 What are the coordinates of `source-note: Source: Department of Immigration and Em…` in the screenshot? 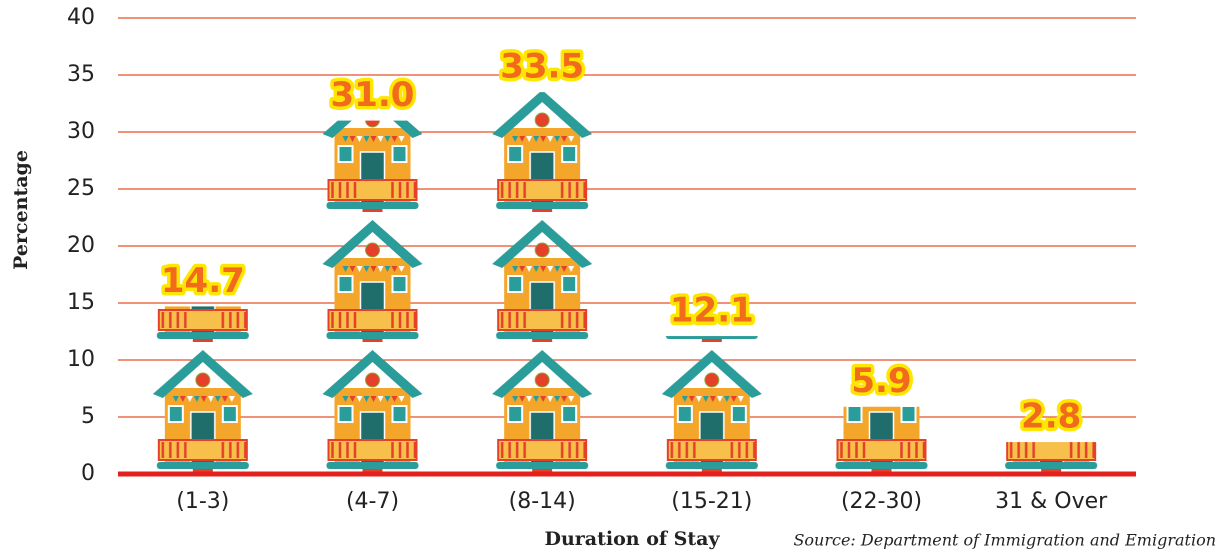 It's located at (1004, 540).